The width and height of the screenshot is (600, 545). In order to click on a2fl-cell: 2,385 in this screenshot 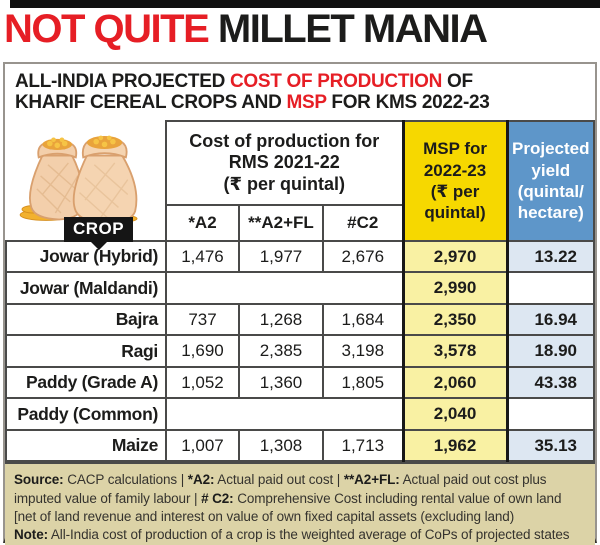, I will do `click(281, 351)`.